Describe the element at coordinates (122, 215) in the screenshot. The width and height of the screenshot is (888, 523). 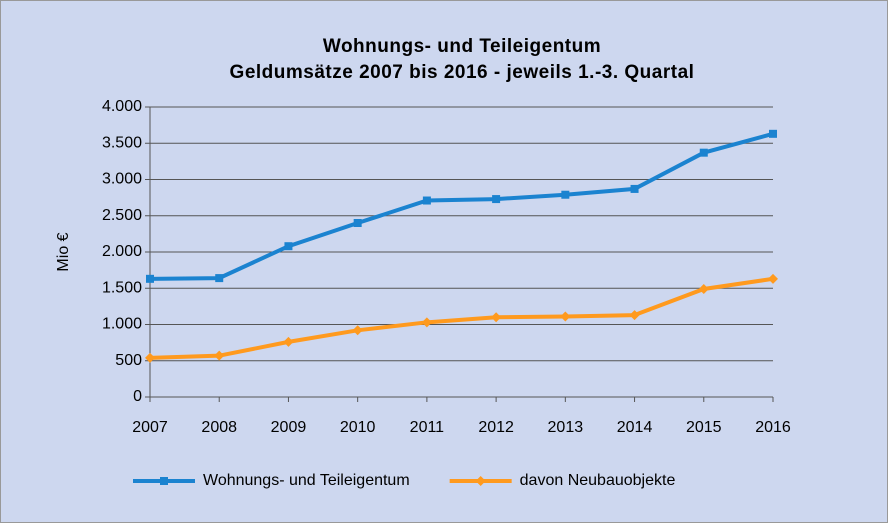
I see `y-tick-label: 2.500` at that location.